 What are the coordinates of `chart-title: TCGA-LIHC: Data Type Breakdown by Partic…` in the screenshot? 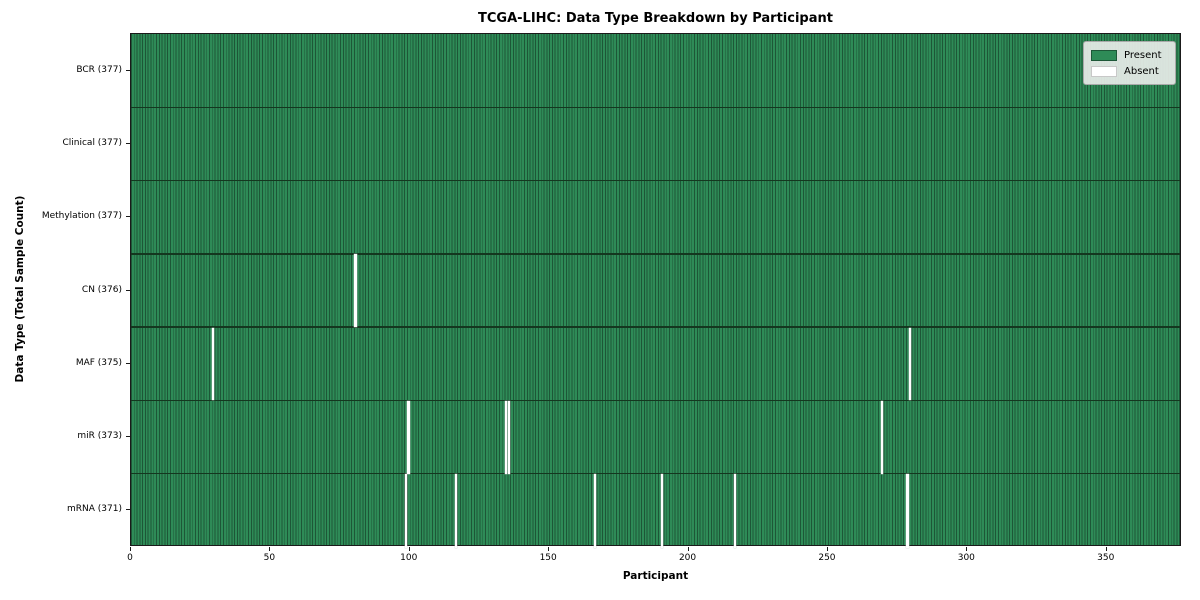 It's located at (655, 18).